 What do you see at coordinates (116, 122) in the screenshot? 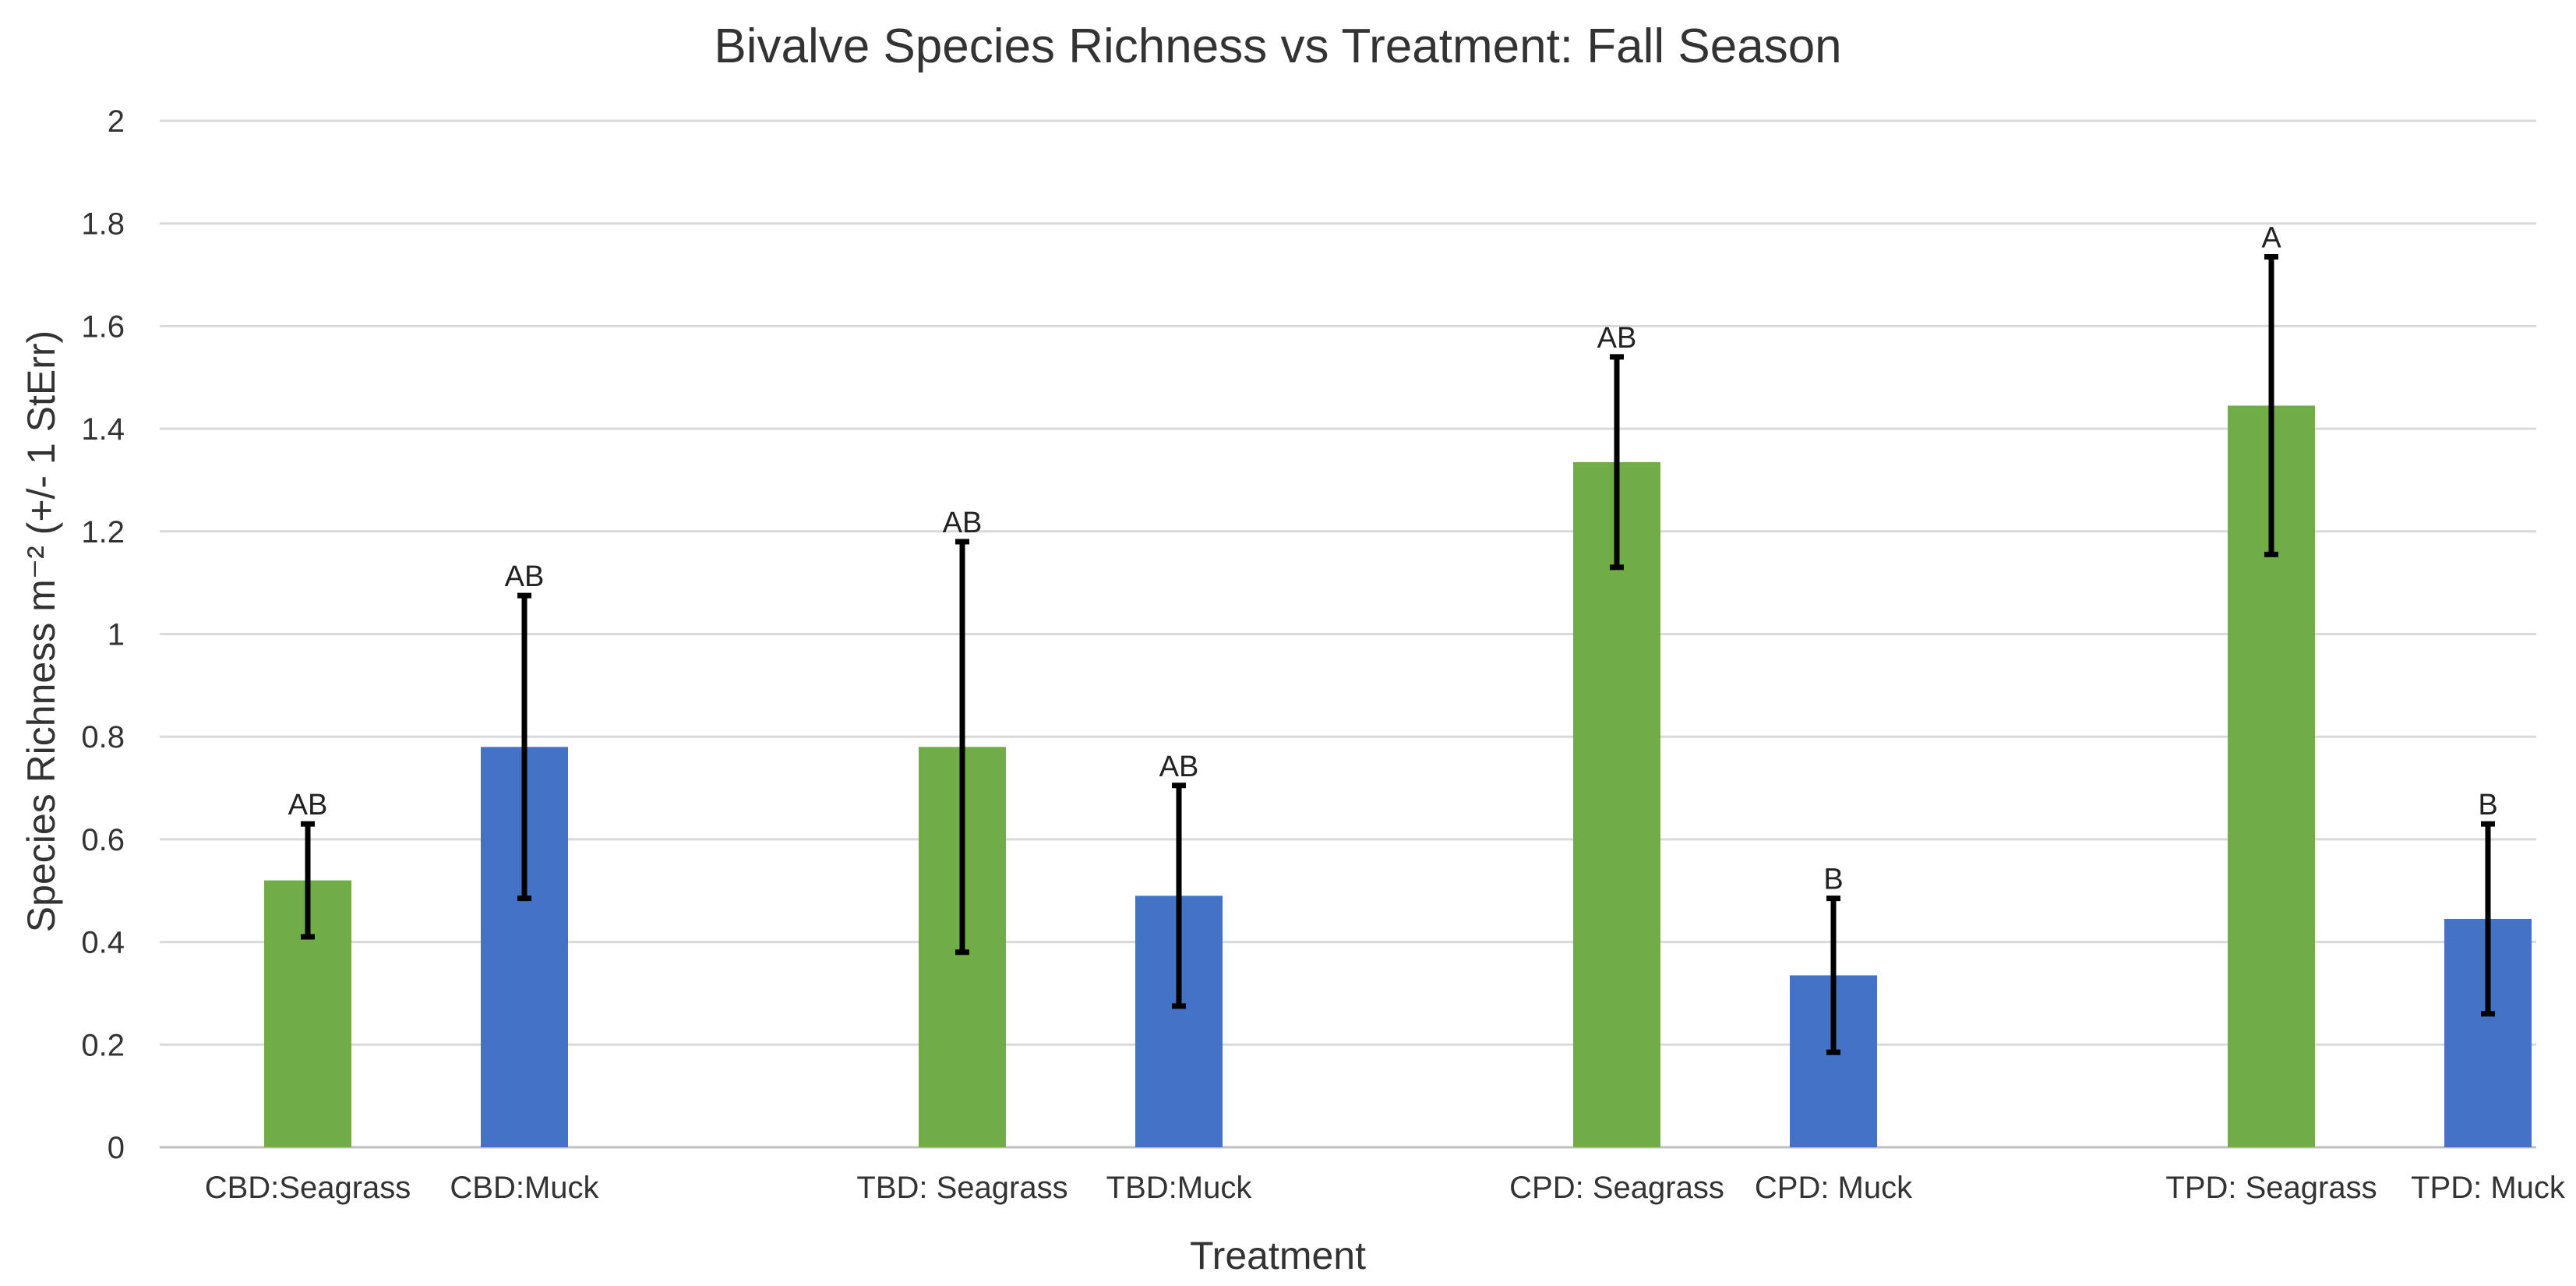
I see `y-tick-label: 2` at bounding box center [116, 122].